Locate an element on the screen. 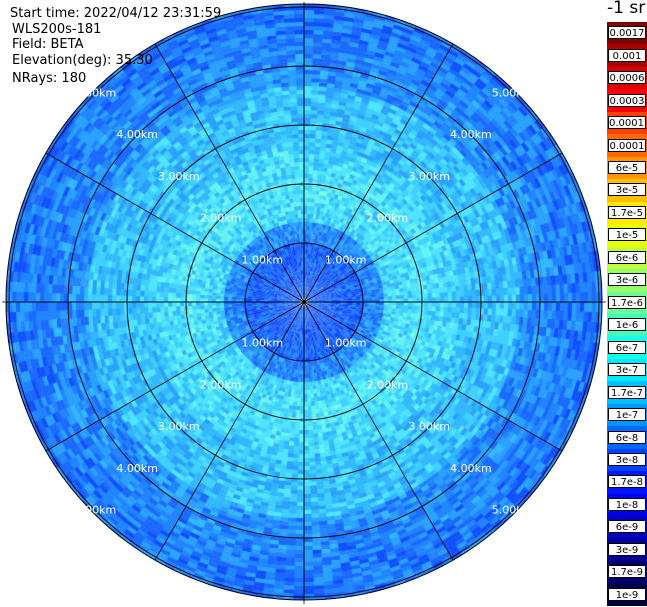 The image size is (647, 607). colorbar-tick-label: 1.7e-5 is located at coordinates (627, 212).